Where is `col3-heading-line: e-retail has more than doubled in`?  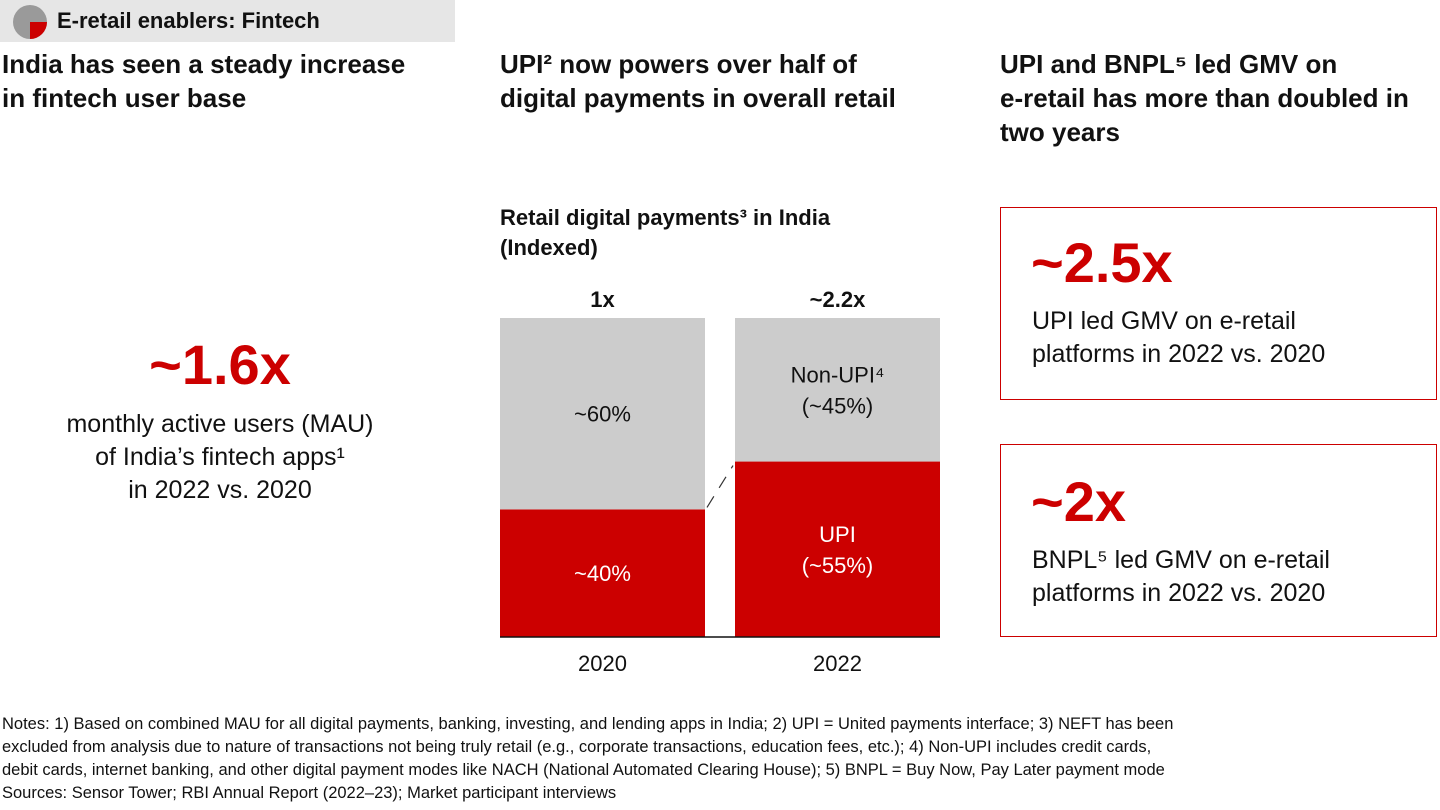 col3-heading-line: e-retail has more than doubled in is located at coordinates (1204, 98).